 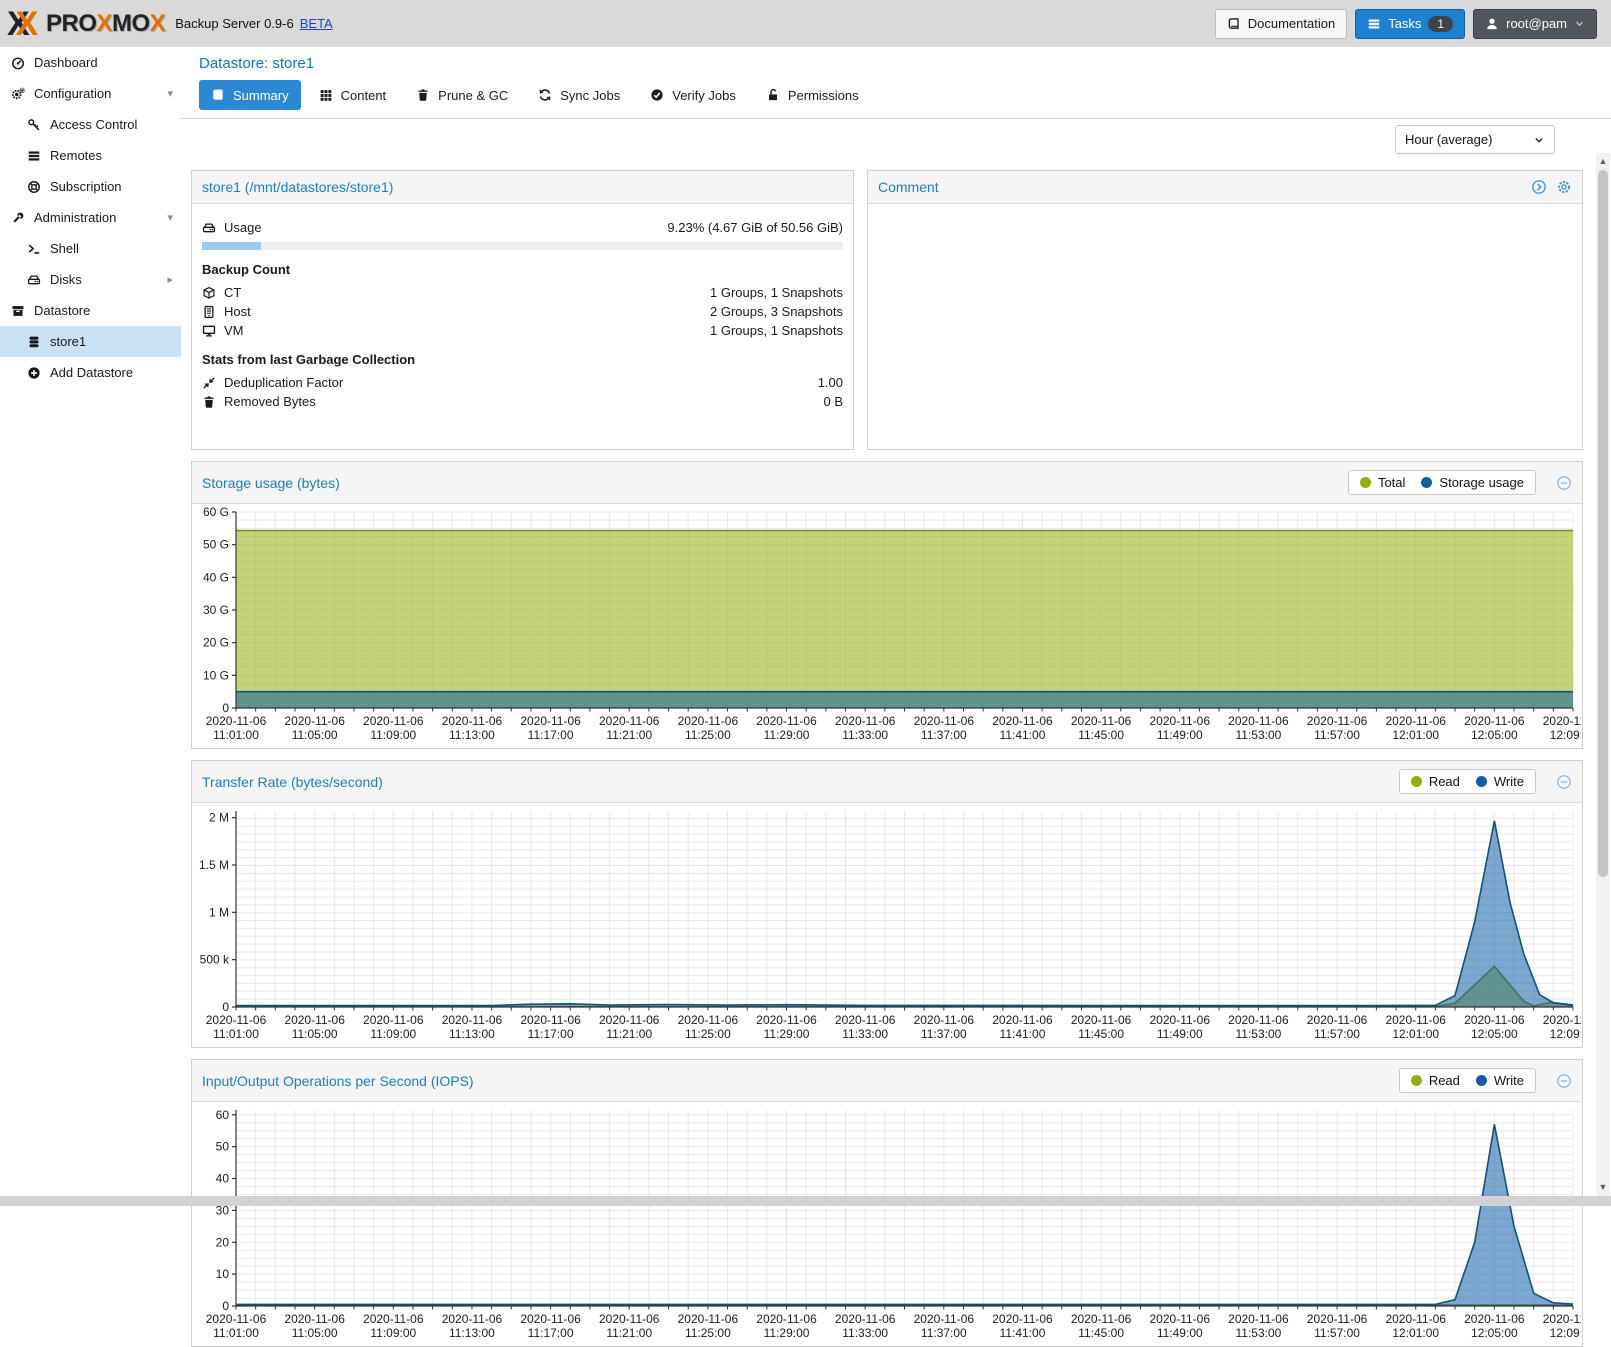 What do you see at coordinates (657, 95) in the screenshot?
I see `verify-jobs-icon` at bounding box center [657, 95].